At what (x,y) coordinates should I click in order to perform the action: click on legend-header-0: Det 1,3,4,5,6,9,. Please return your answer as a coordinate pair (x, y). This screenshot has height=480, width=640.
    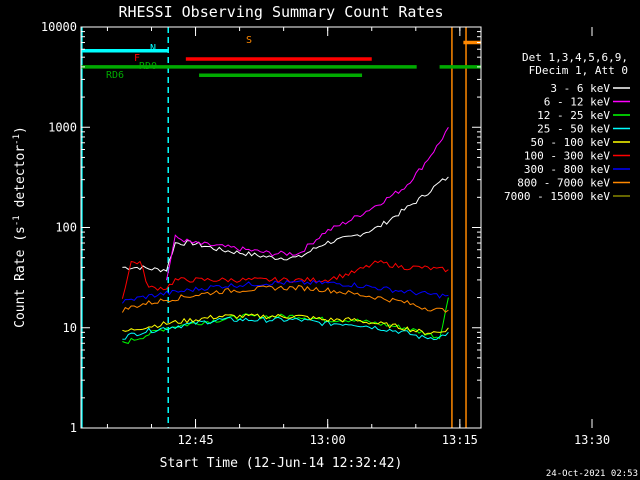
    Looking at the image, I should click on (575, 57).